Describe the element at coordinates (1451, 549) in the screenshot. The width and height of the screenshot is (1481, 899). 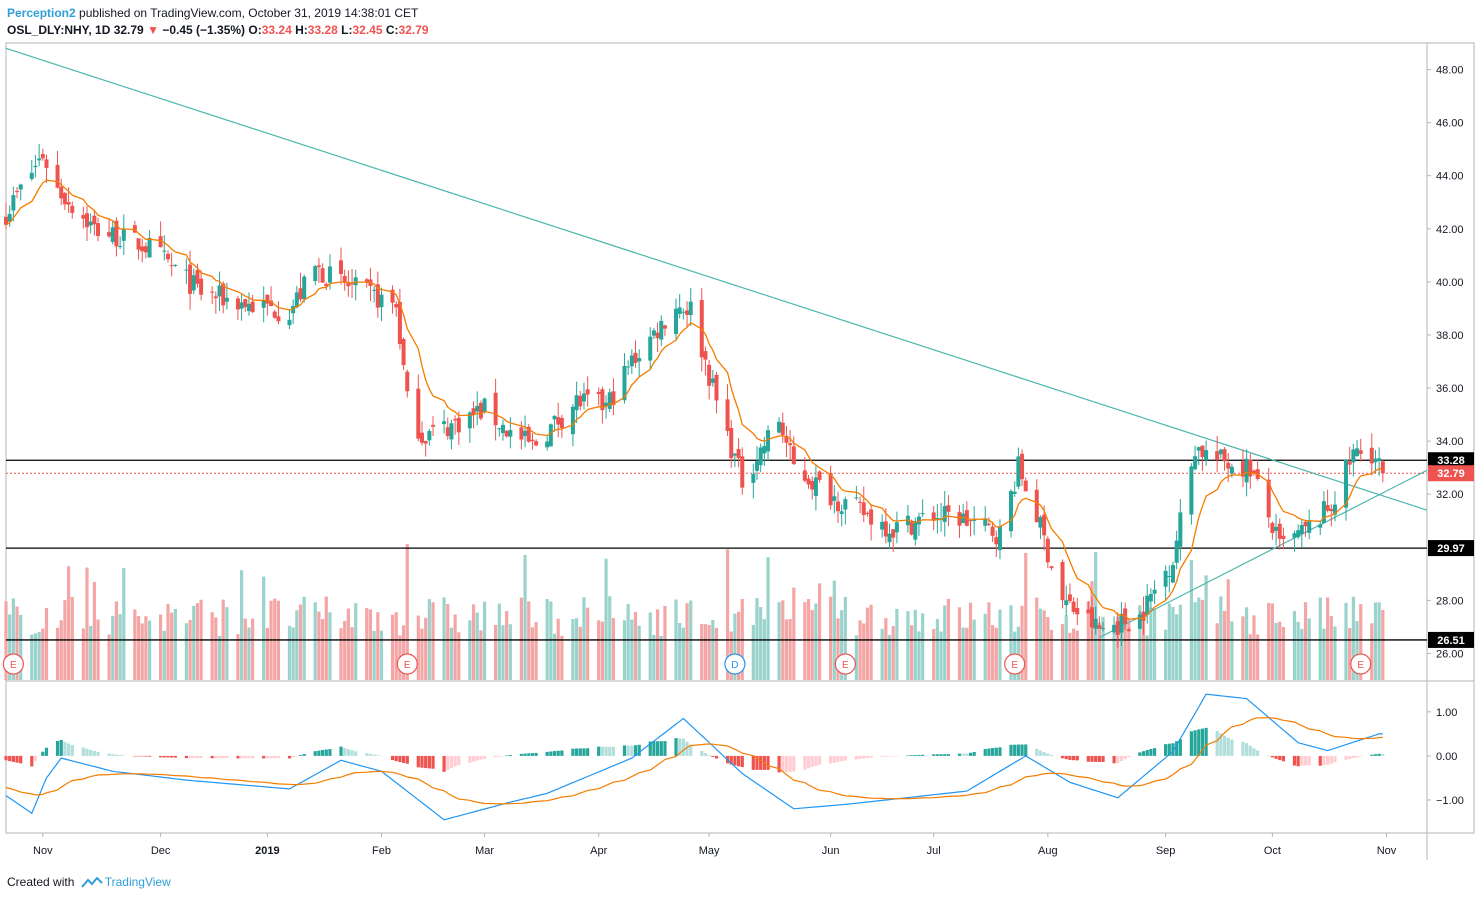
I see `level-label-1: 29.97` at that location.